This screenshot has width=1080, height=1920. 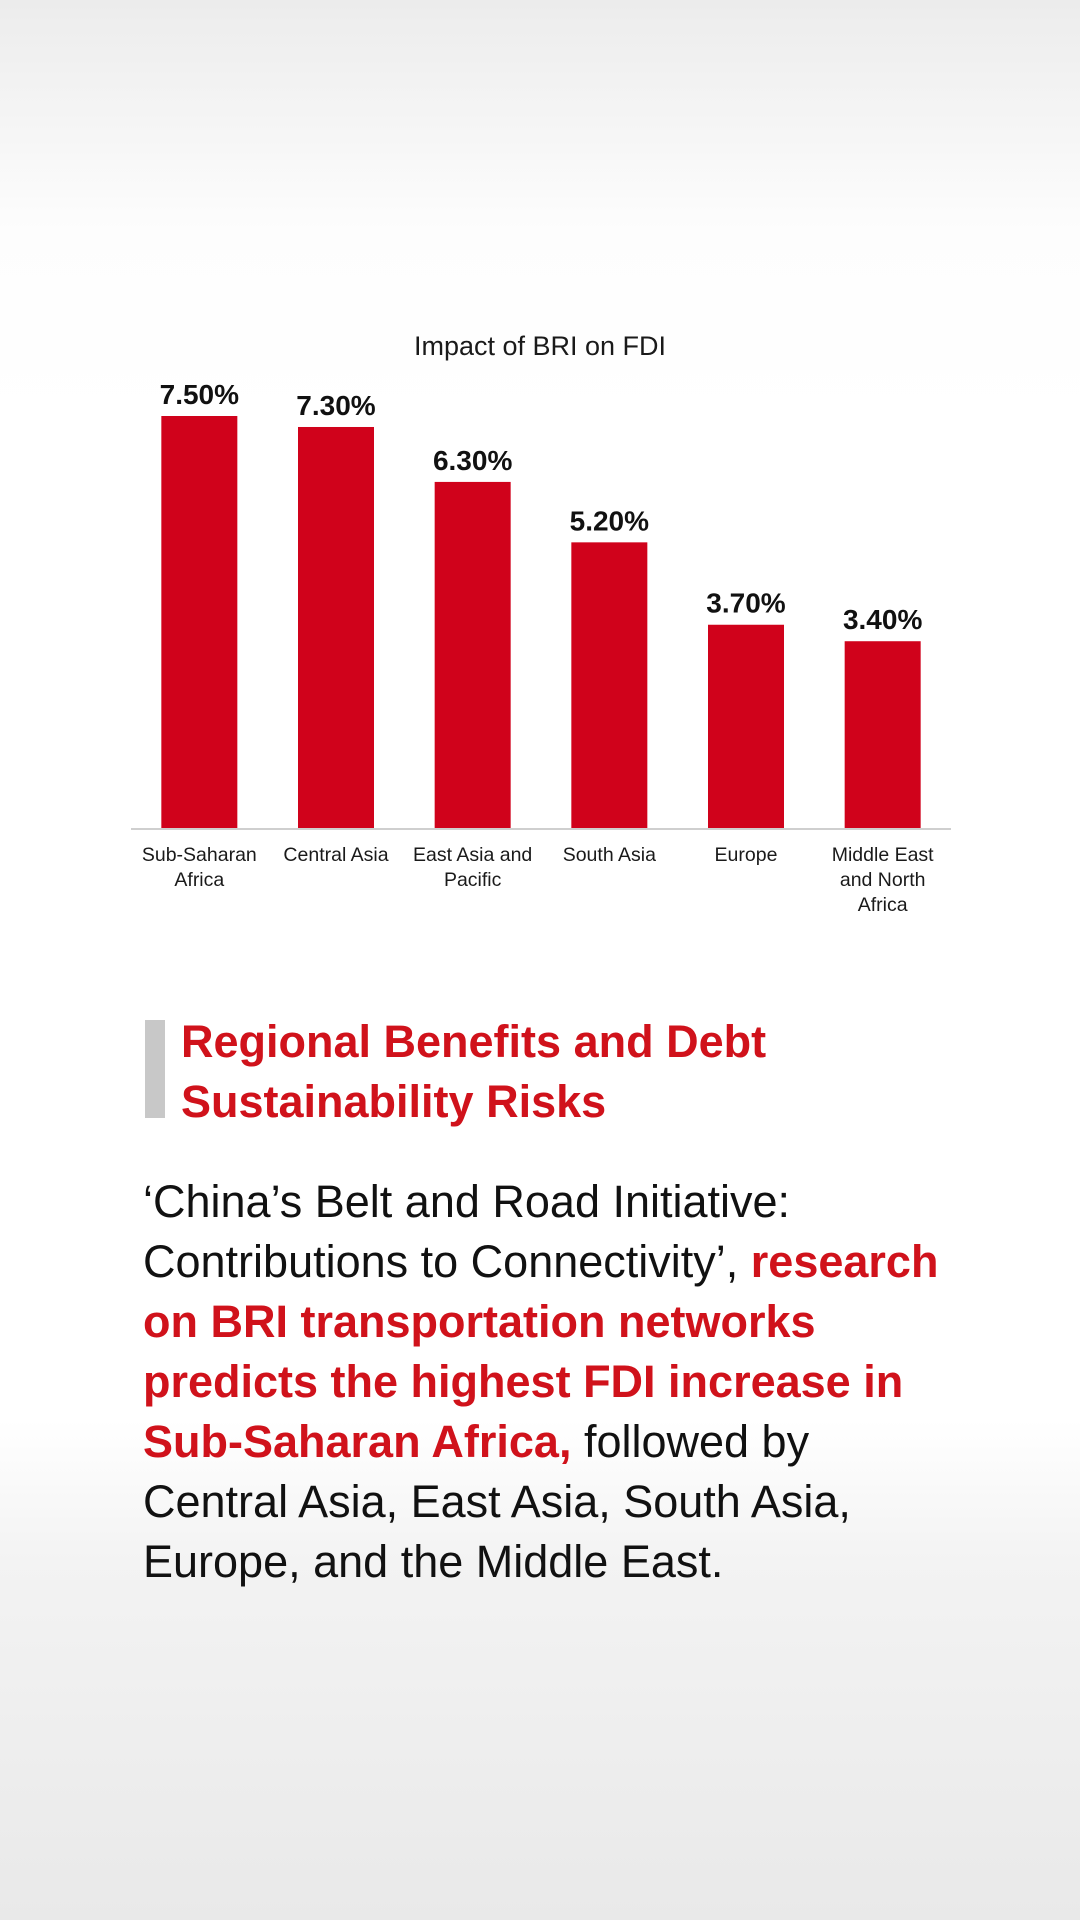 I want to click on category-label-0-line-1: Africa, so click(x=199, y=880).